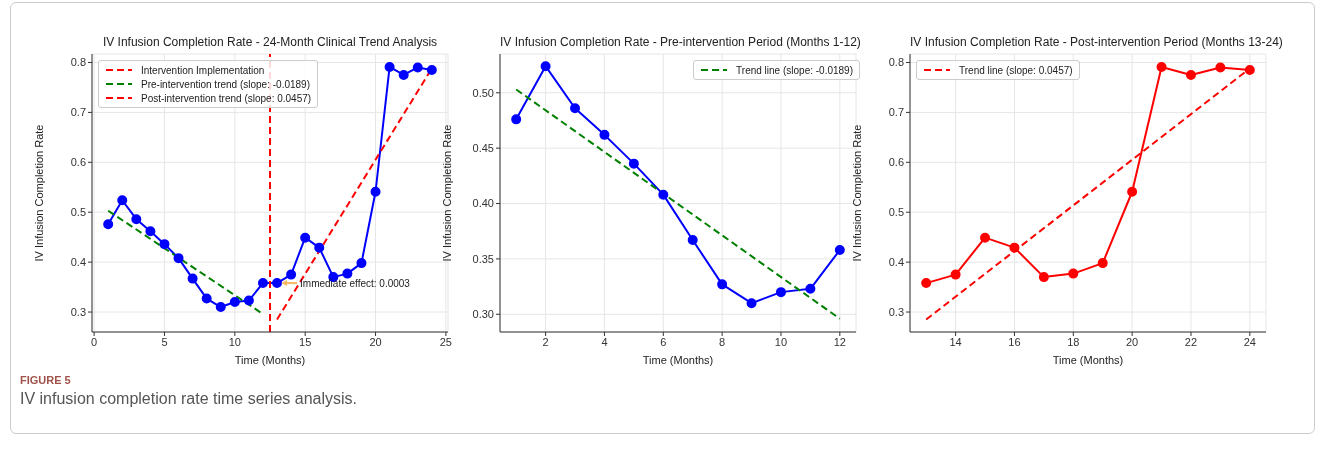  What do you see at coordinates (203, 70) in the screenshot?
I see `ref-line-label: Intervention Implementation` at bounding box center [203, 70].